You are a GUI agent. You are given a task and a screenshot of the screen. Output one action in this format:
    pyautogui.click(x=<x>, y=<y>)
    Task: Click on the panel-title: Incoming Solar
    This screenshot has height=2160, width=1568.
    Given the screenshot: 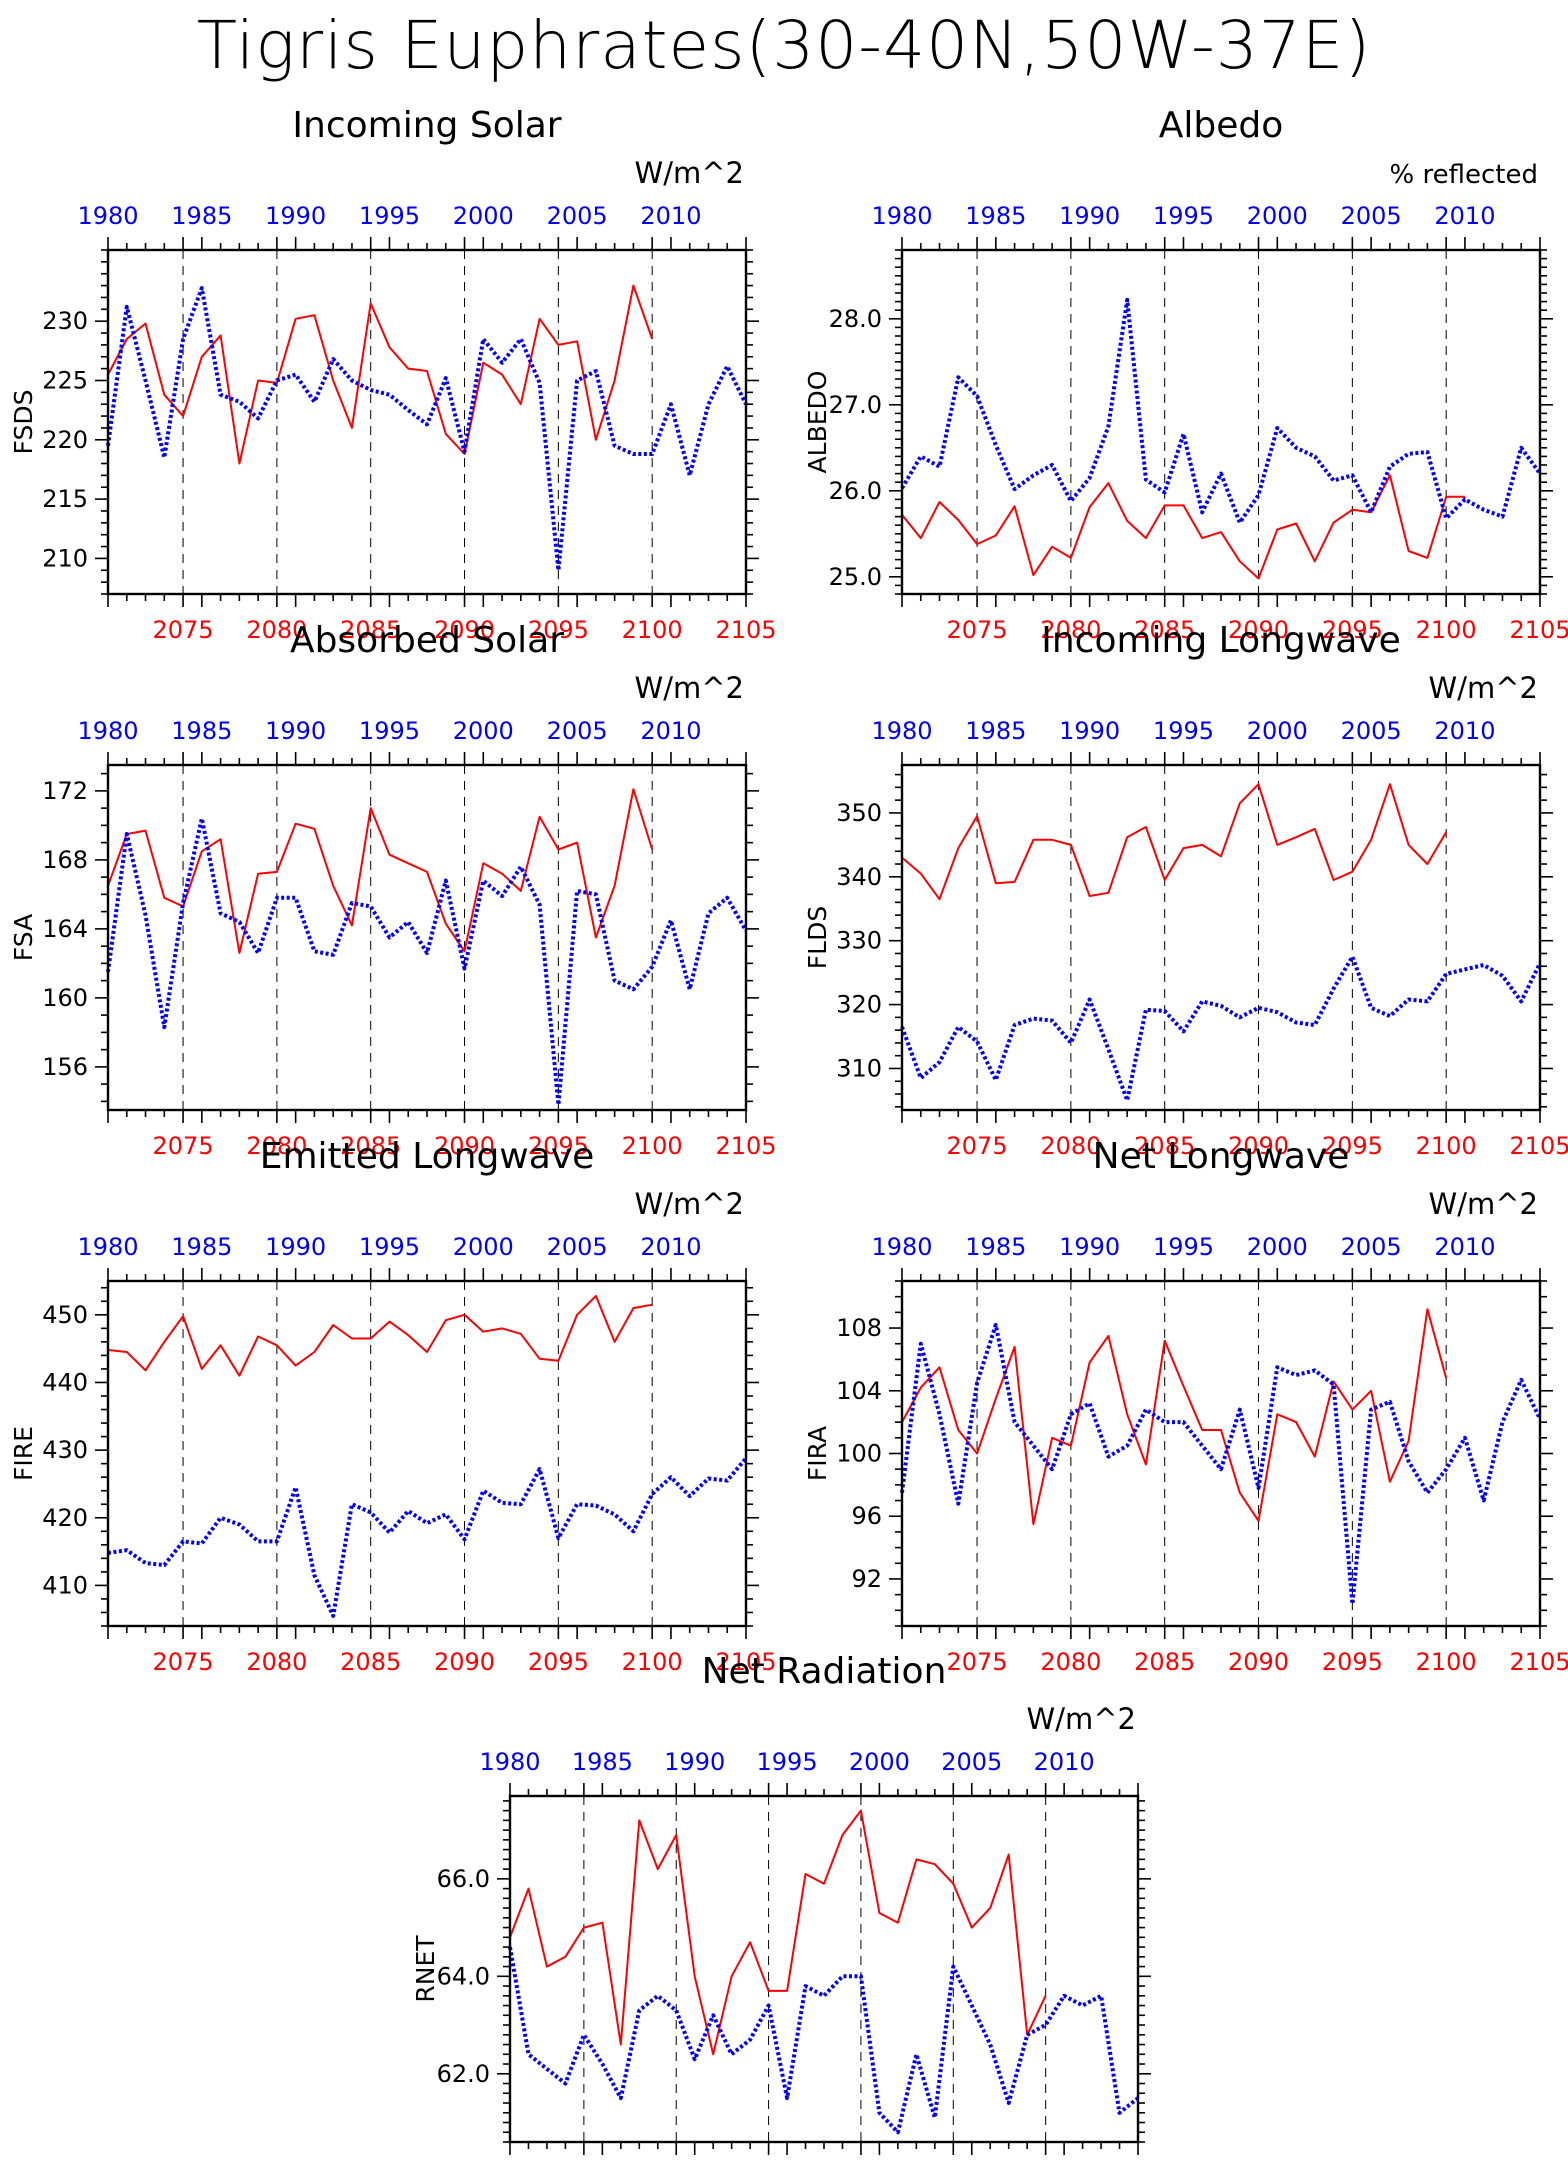 What is the action you would take?
    pyautogui.click(x=426, y=125)
    